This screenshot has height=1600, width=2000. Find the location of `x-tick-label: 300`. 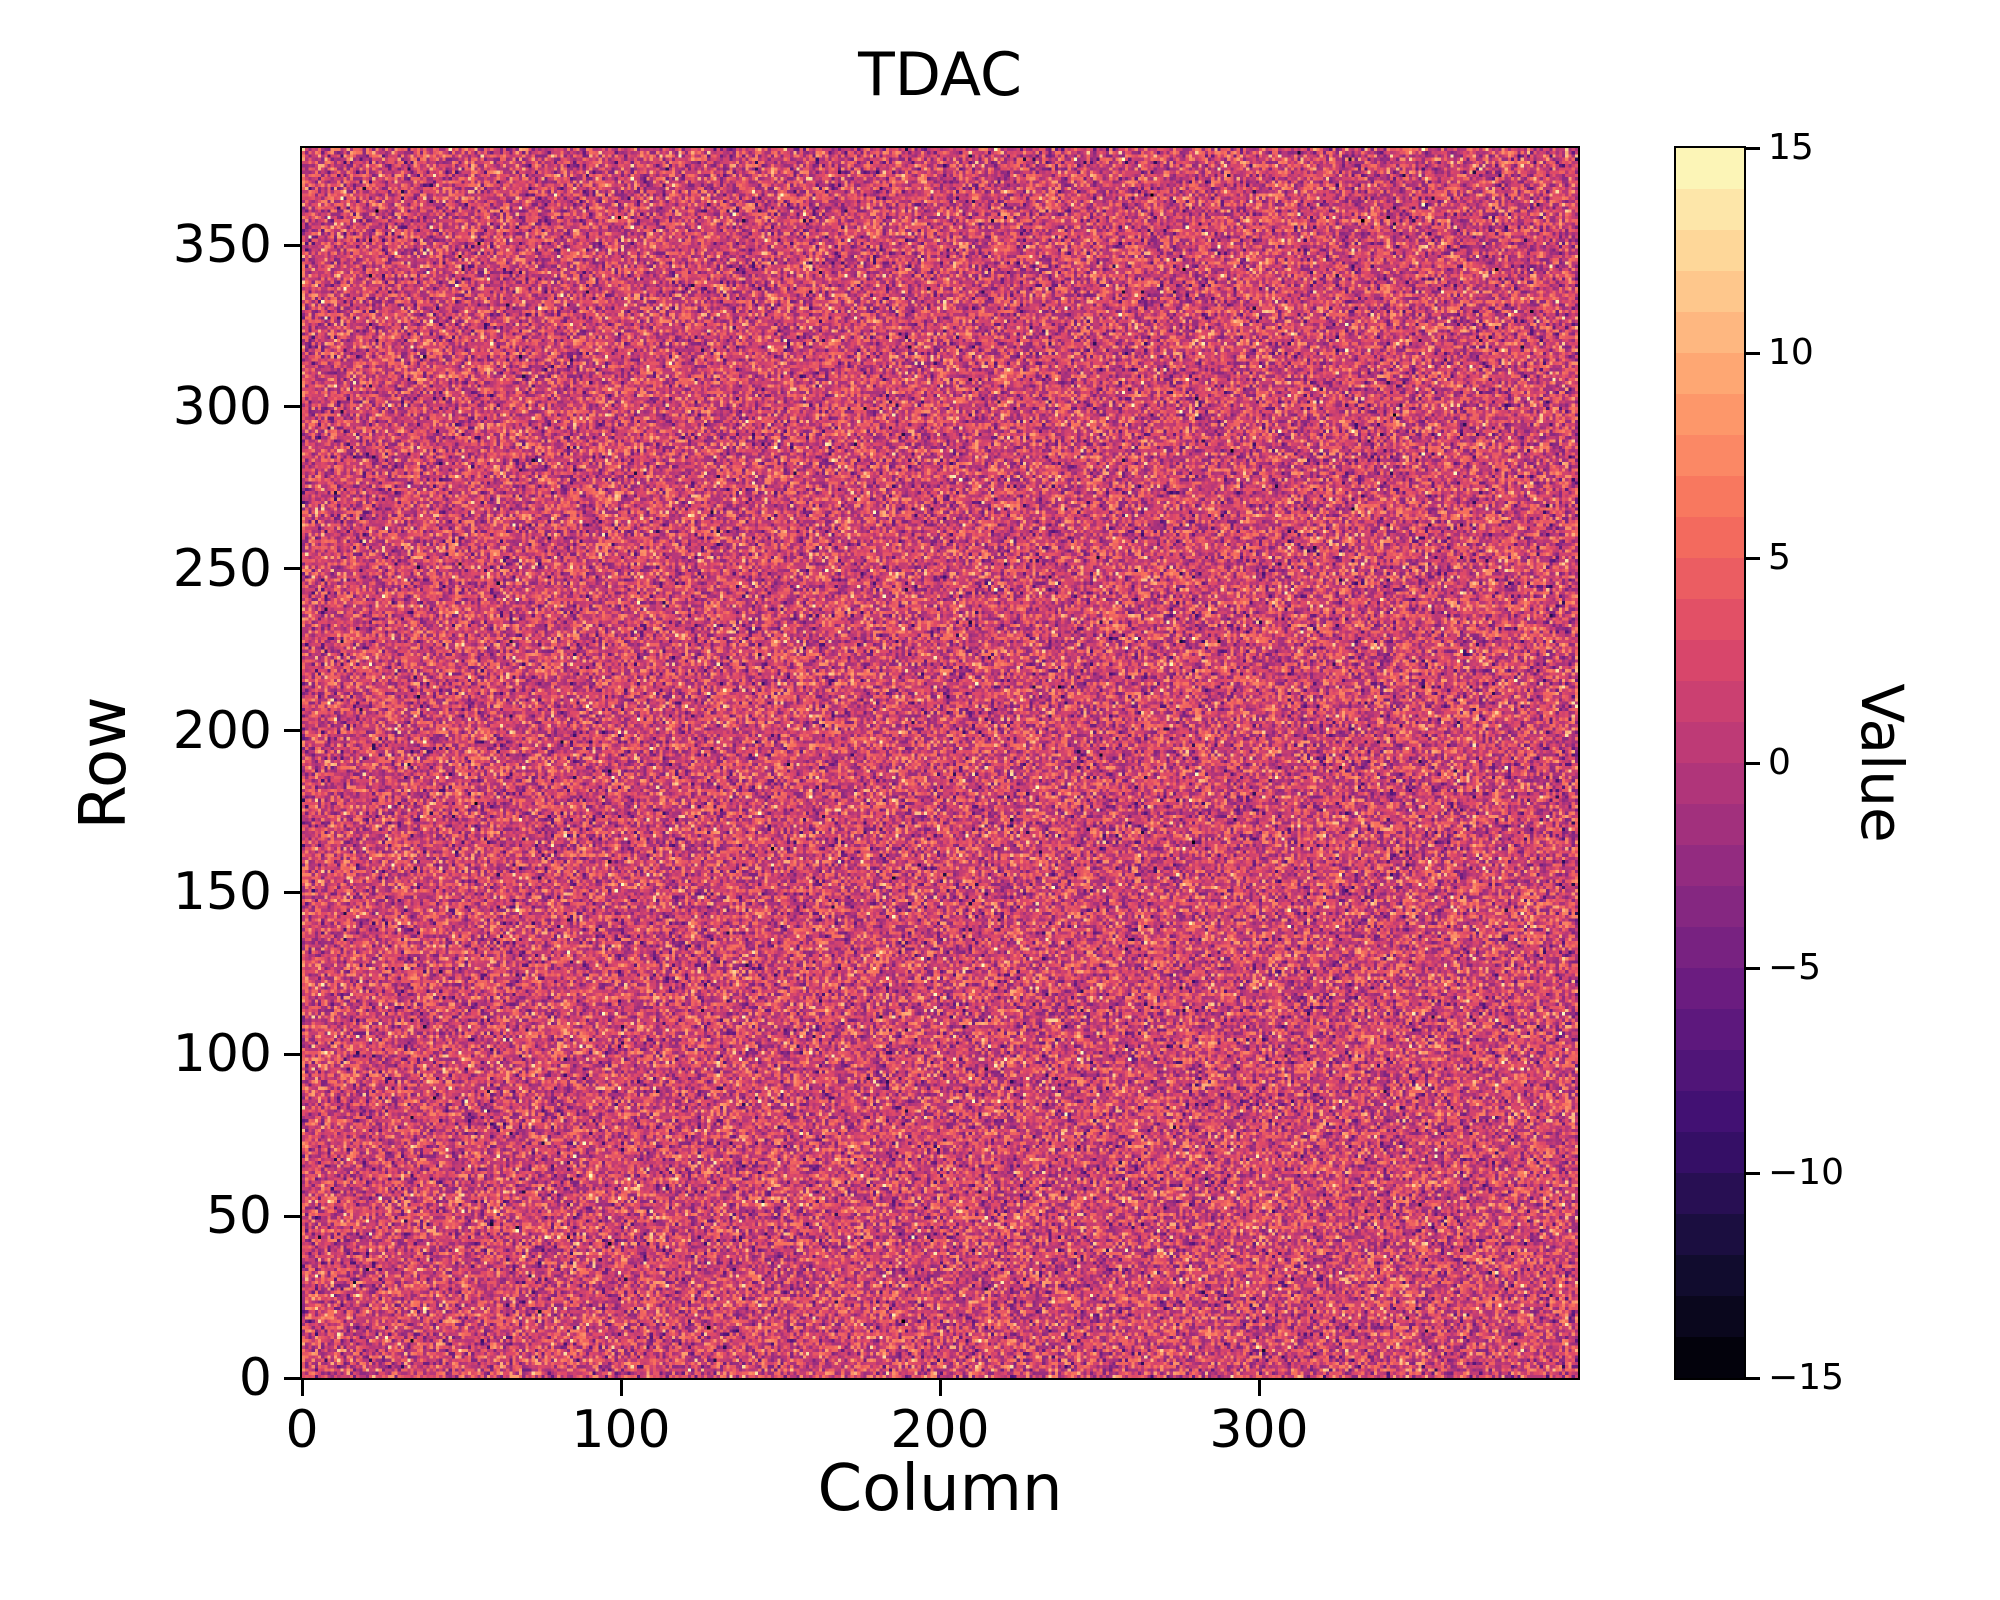

x-tick-label: 300 is located at coordinates (1259, 1430).